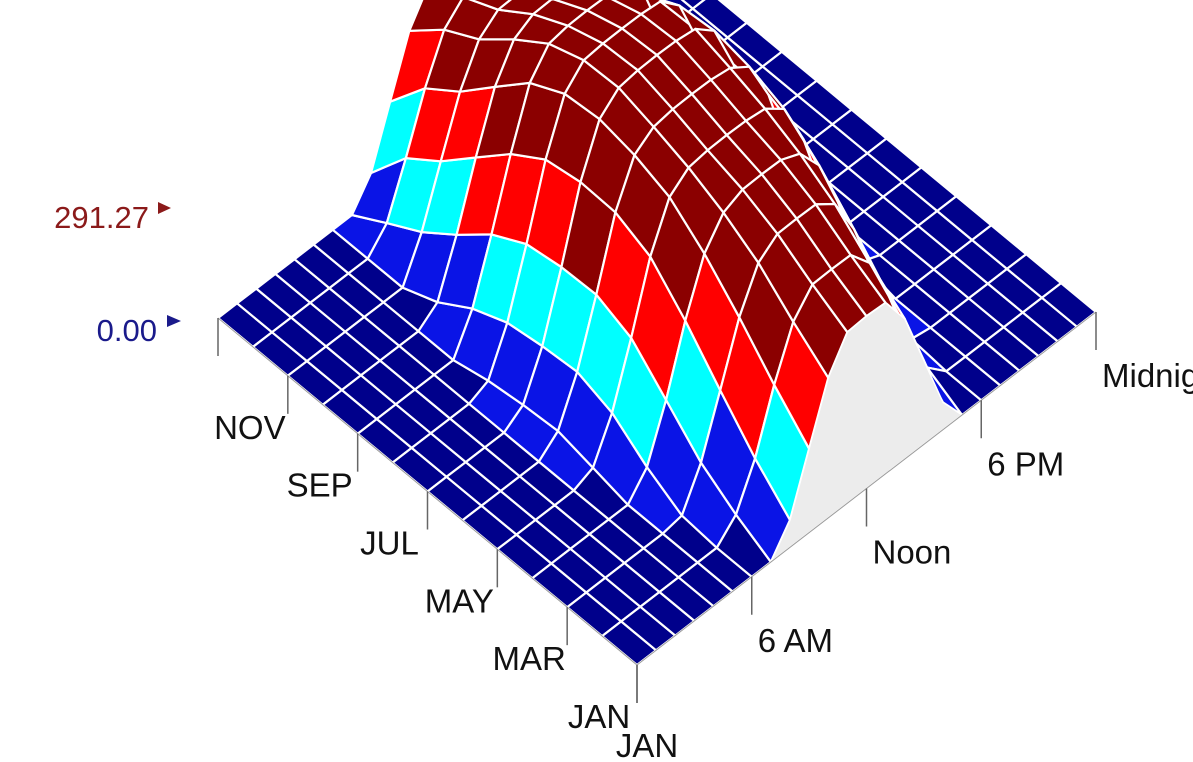 The image size is (1193, 762). I want to click on z-max-arrow-icon, so click(164, 208).